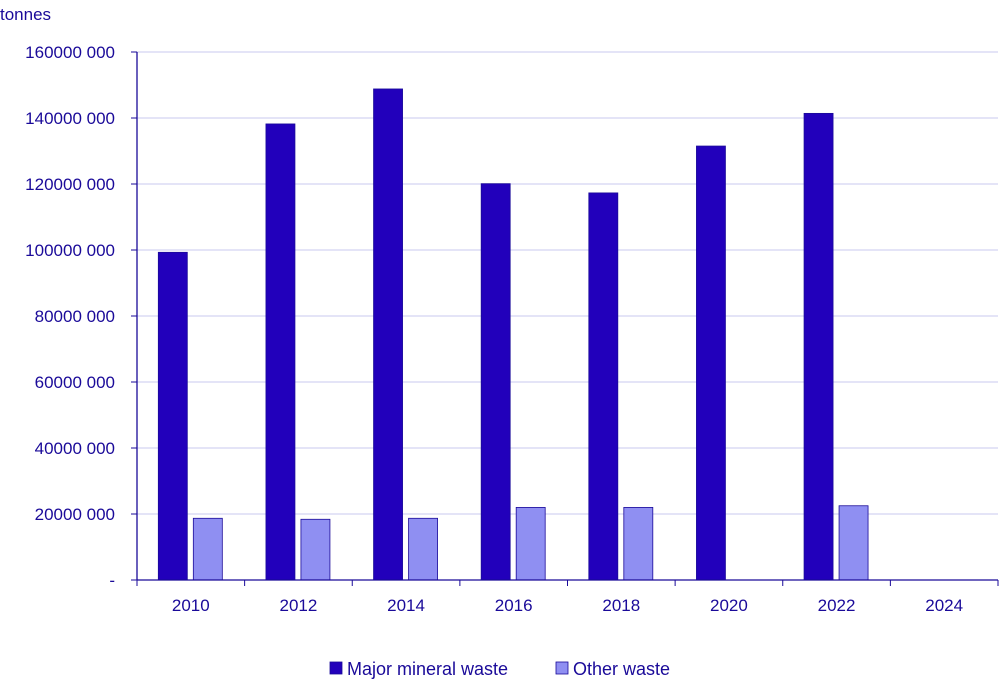 The height and width of the screenshot is (700, 1000). What do you see at coordinates (70, 184) in the screenshot?
I see `y-tick-label: 120000 000` at bounding box center [70, 184].